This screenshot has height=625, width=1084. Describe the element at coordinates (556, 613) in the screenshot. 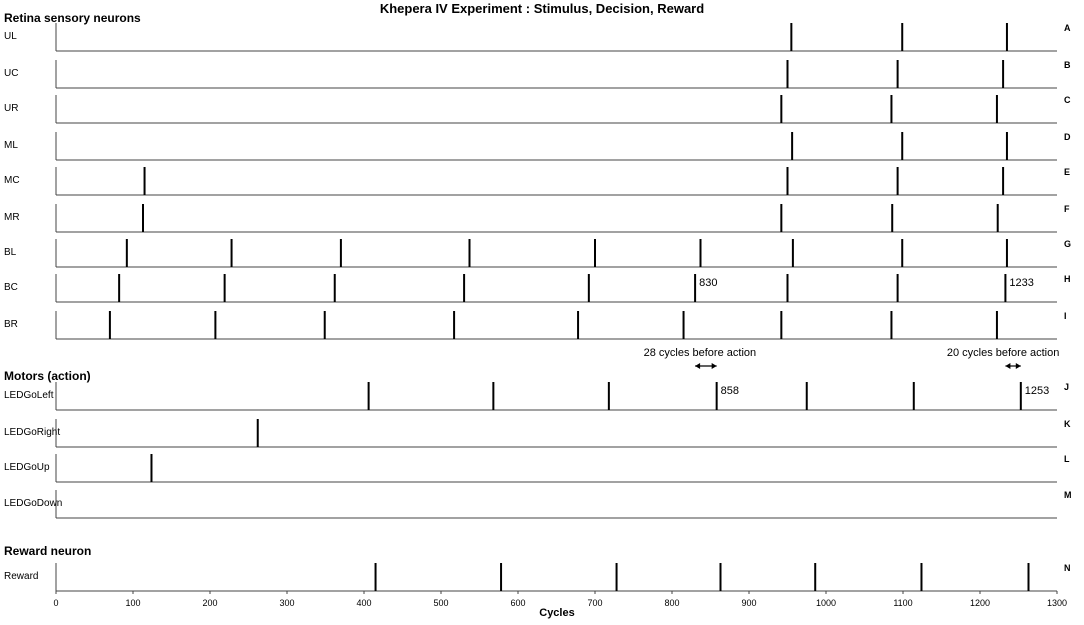

I see `x-axis-title: Cycles` at that location.